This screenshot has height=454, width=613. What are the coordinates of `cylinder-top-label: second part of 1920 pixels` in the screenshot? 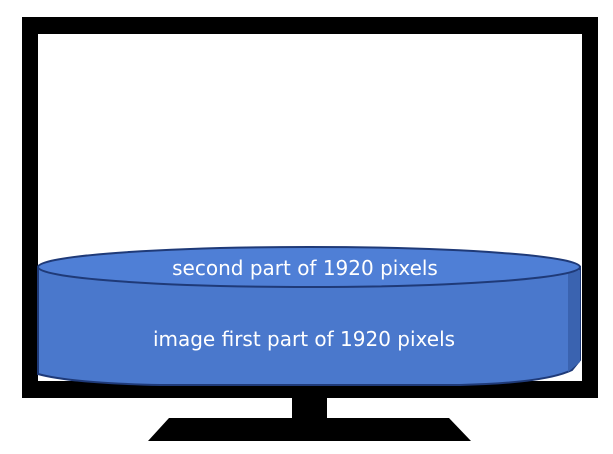 It's located at (305, 268).